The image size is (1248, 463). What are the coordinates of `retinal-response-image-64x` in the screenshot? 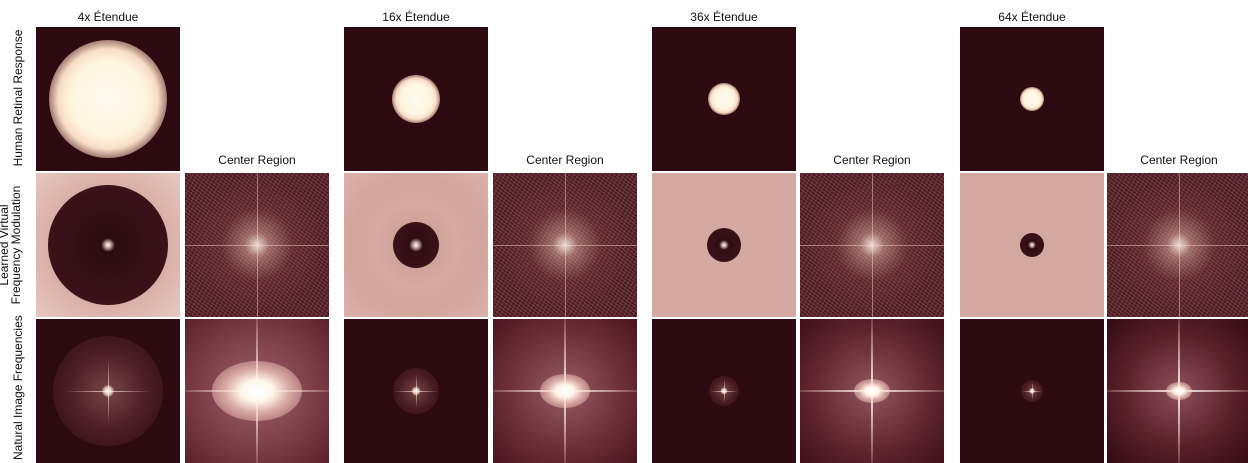 It's located at (1032, 99).